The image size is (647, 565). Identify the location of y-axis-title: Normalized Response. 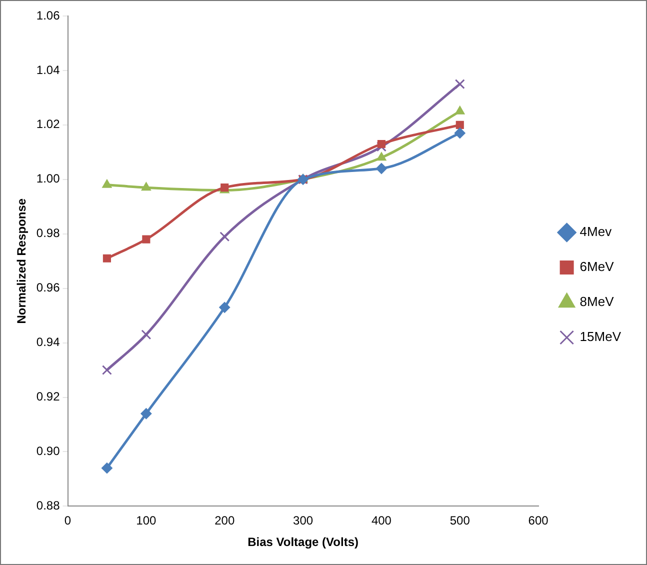
(21, 261).